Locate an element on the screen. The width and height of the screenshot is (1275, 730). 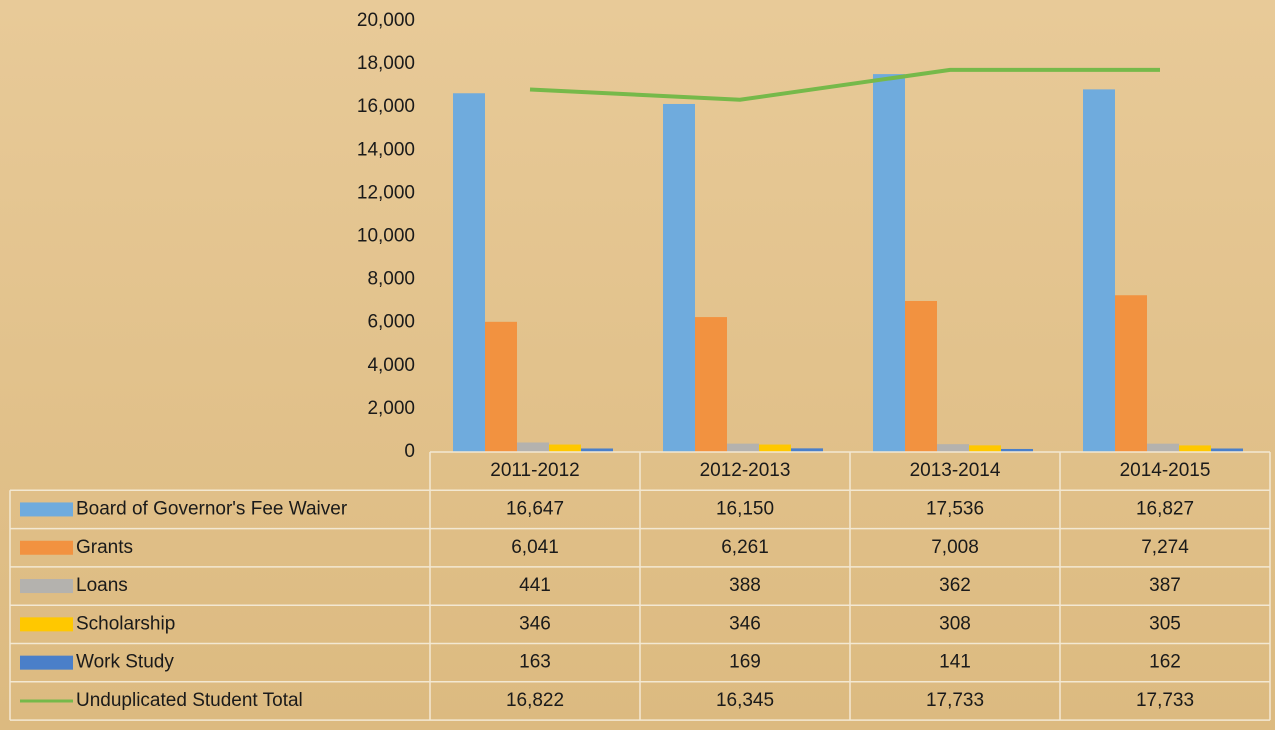
x-tick-label: 2013-2014 is located at coordinates (955, 470).